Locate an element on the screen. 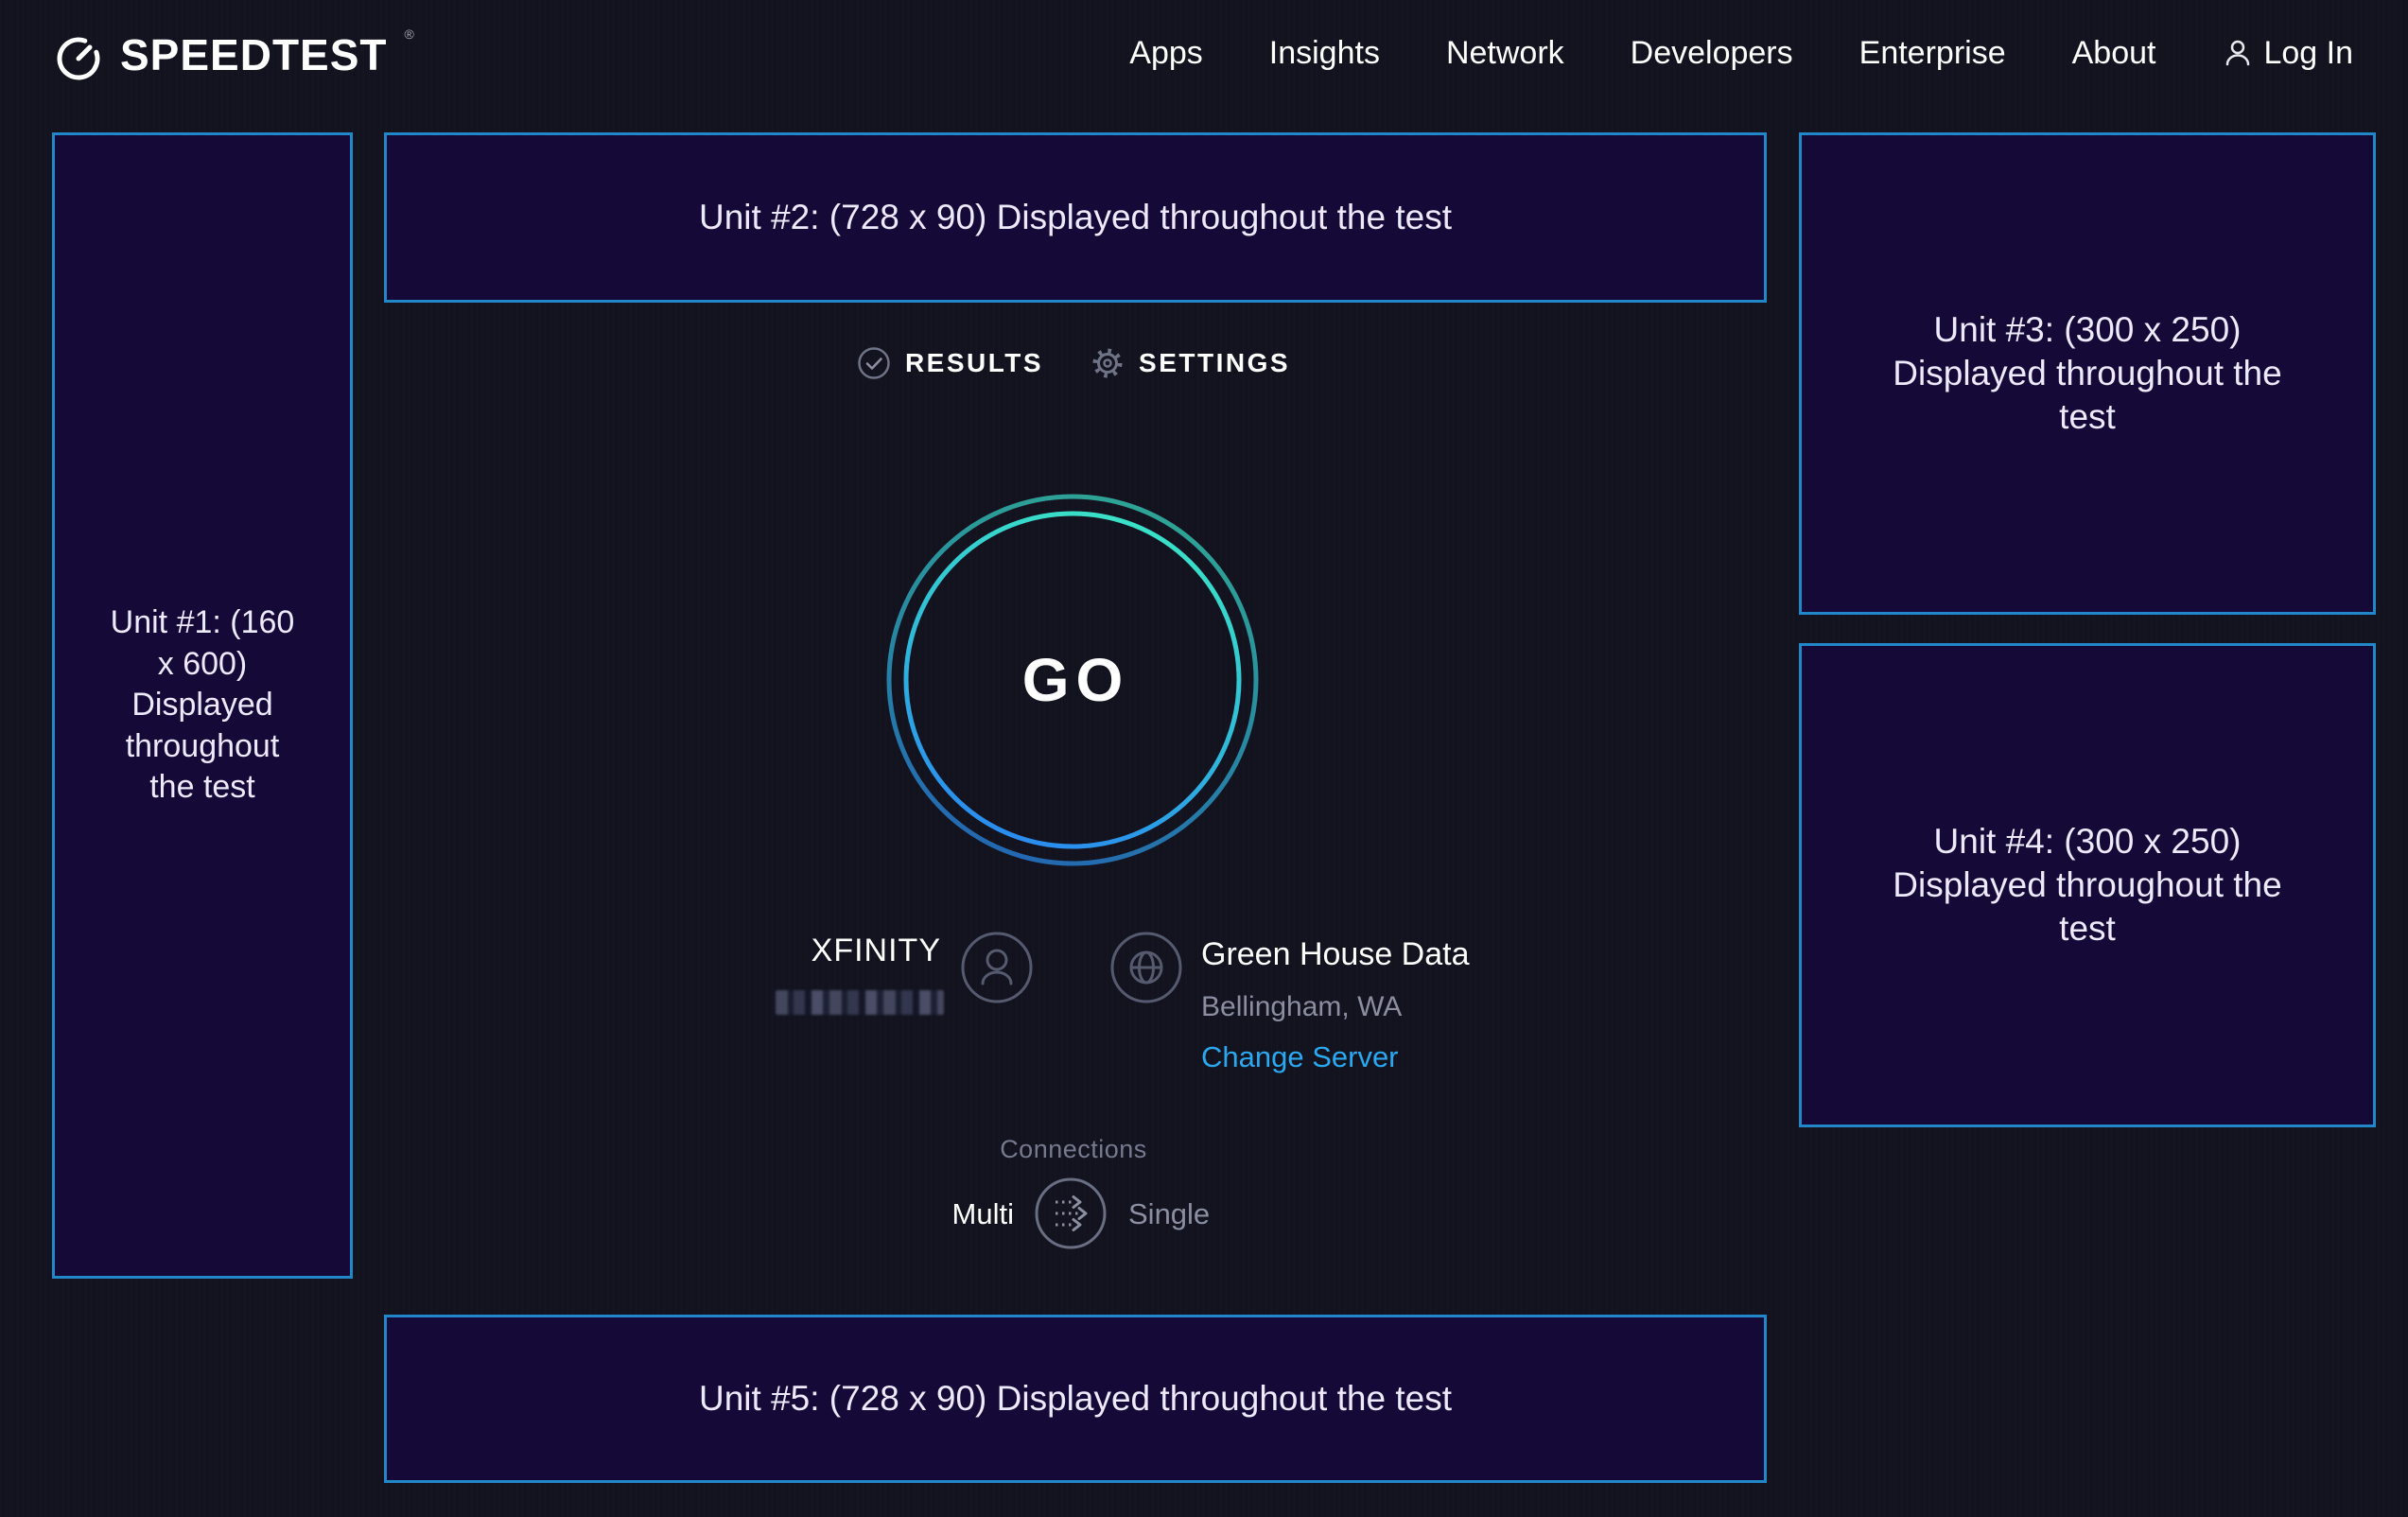 This screenshot has height=1517, width=2408. login-button: Log In is located at coordinates (2287, 53).